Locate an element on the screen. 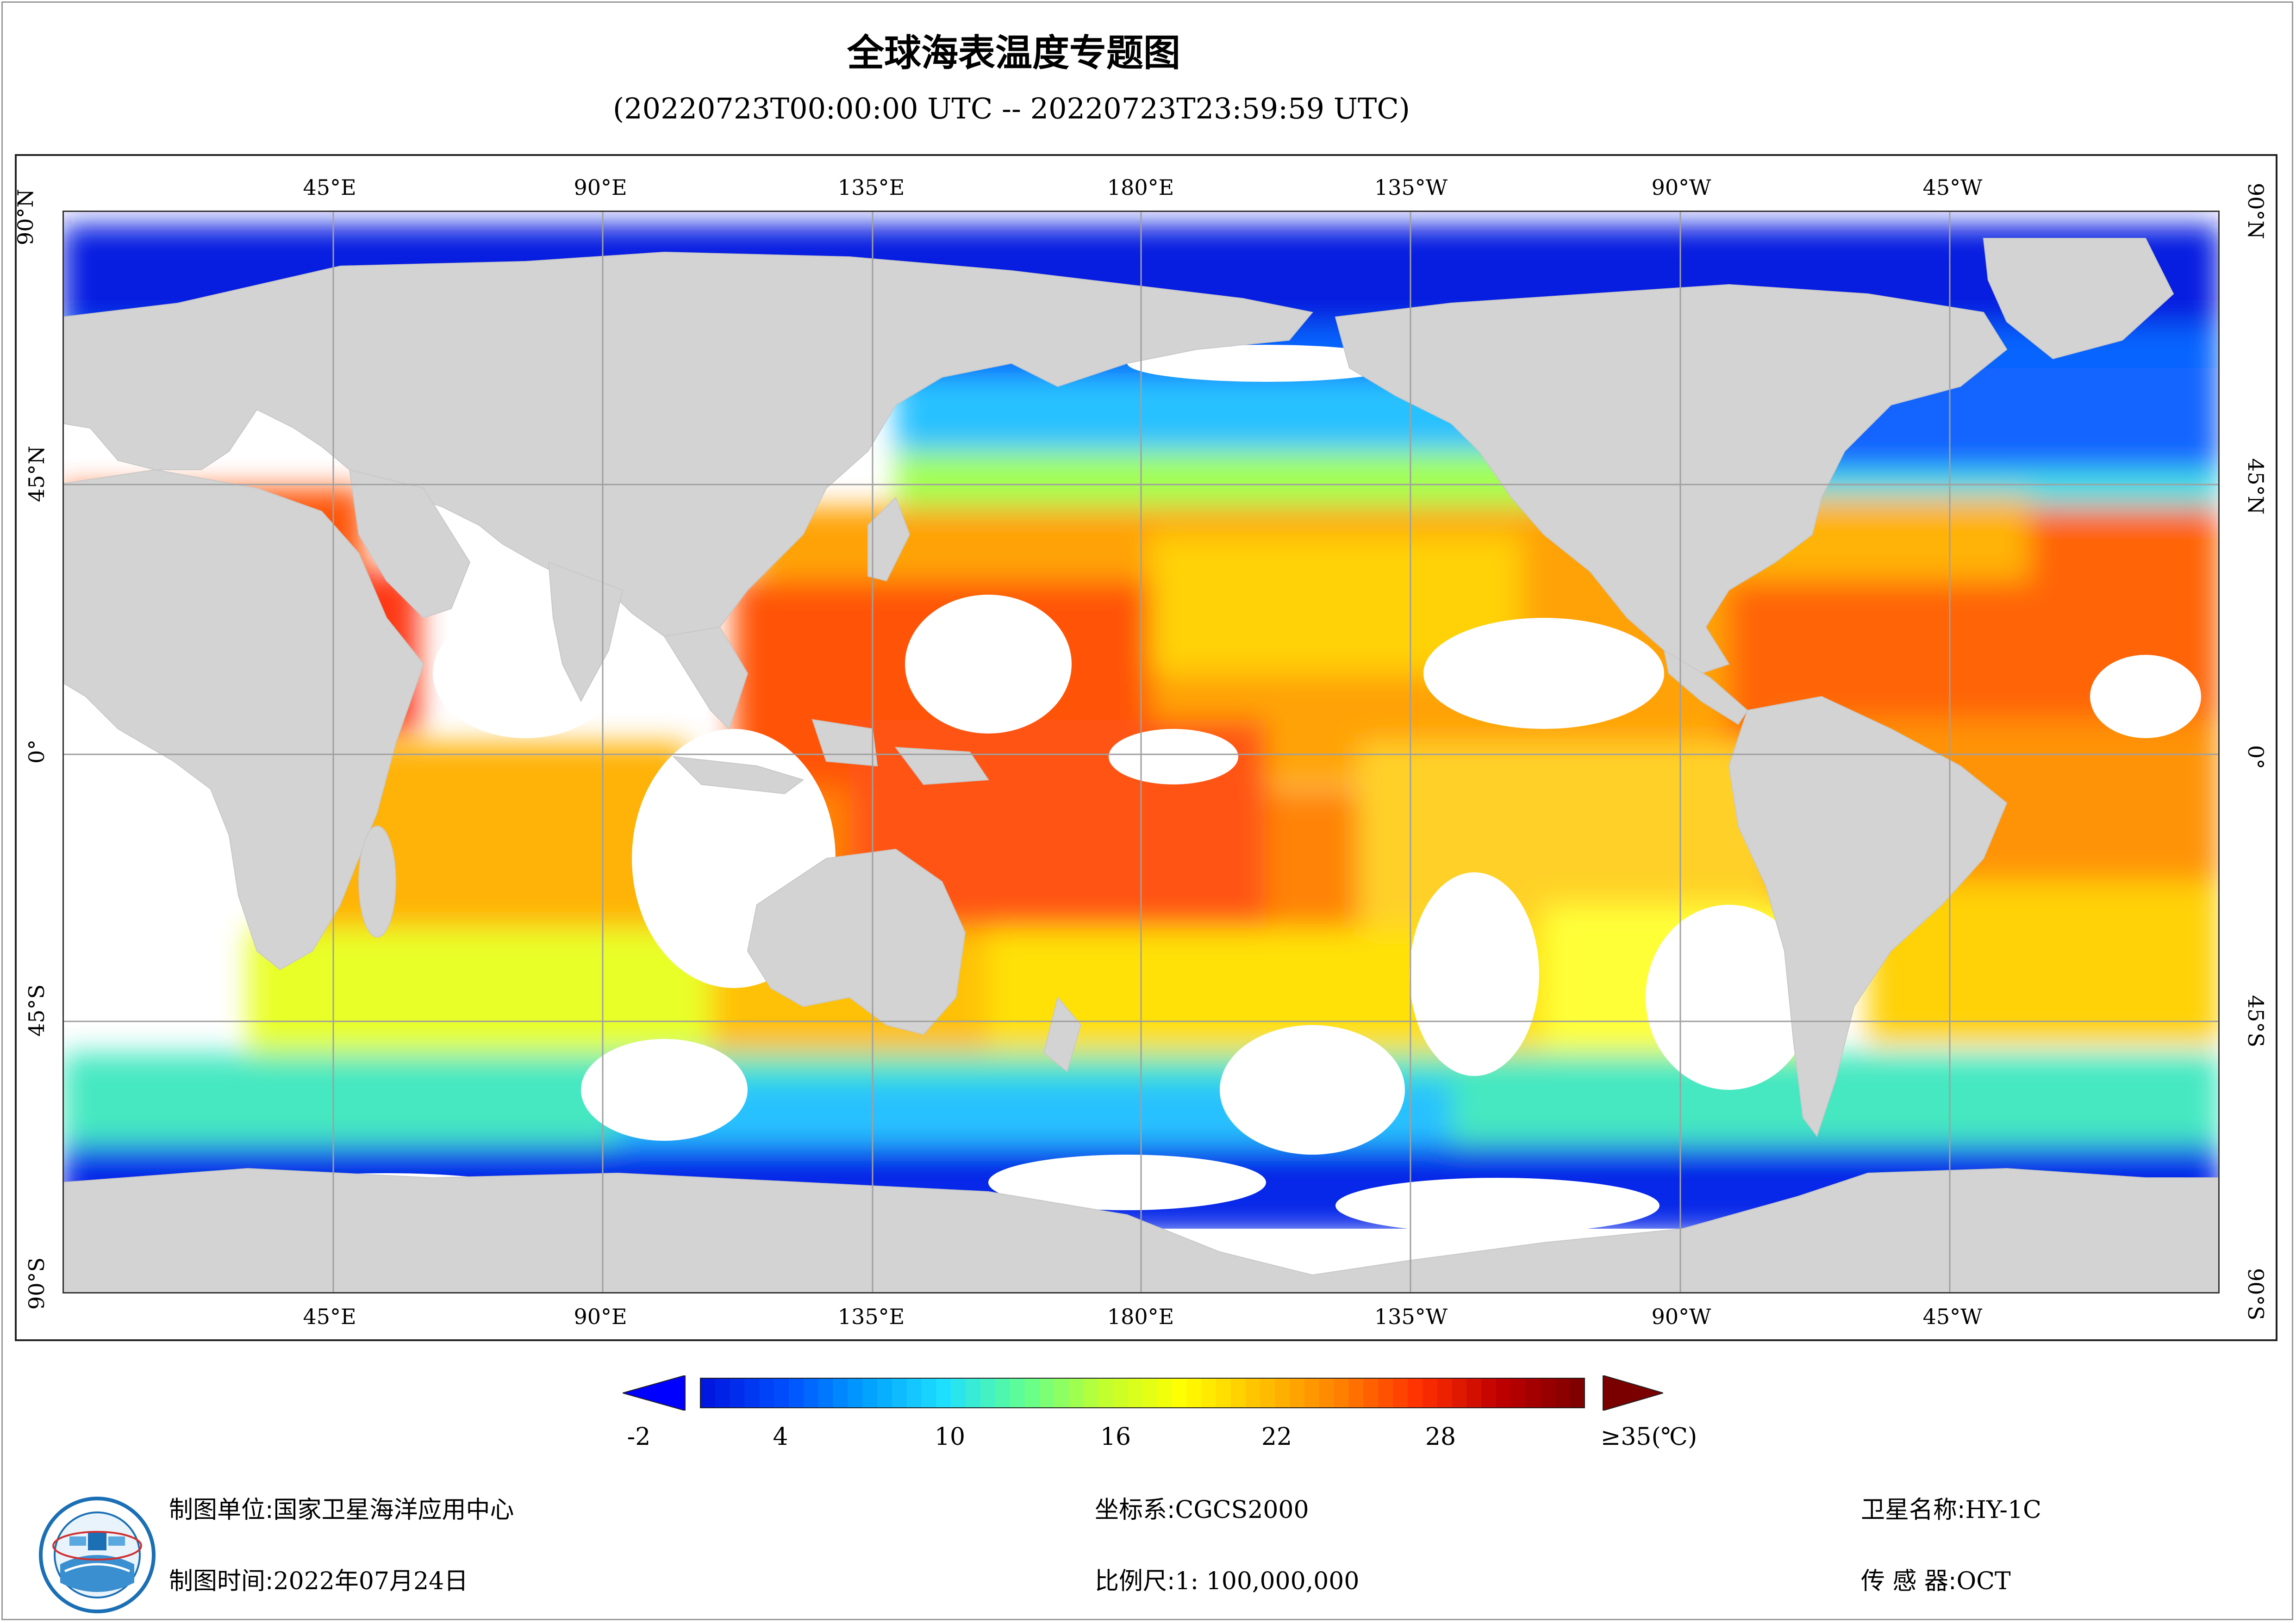  crs-value: CGCS2000 is located at coordinates (1242, 1510).